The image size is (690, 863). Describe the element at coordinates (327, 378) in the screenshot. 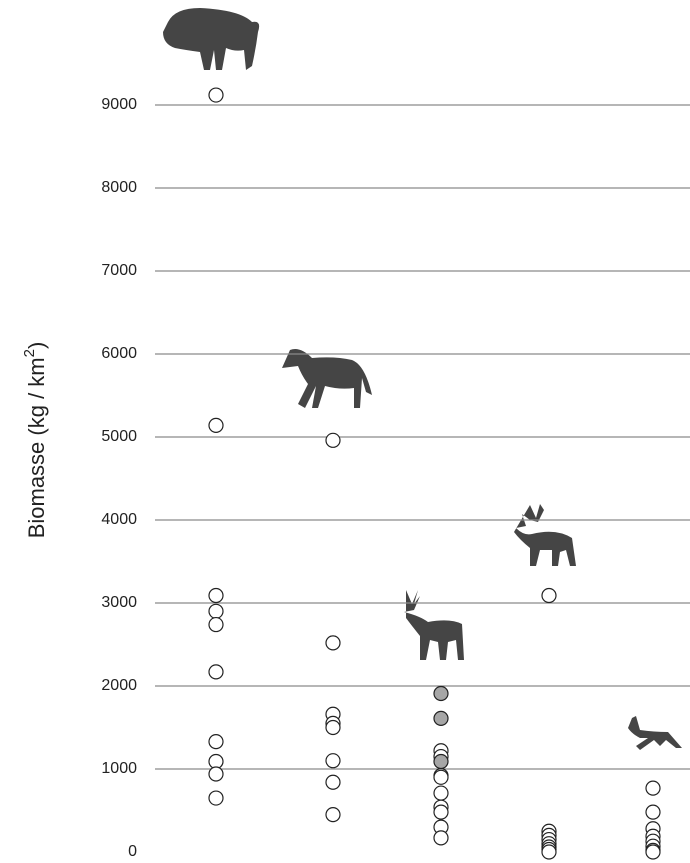

I see `horse-icon` at that location.